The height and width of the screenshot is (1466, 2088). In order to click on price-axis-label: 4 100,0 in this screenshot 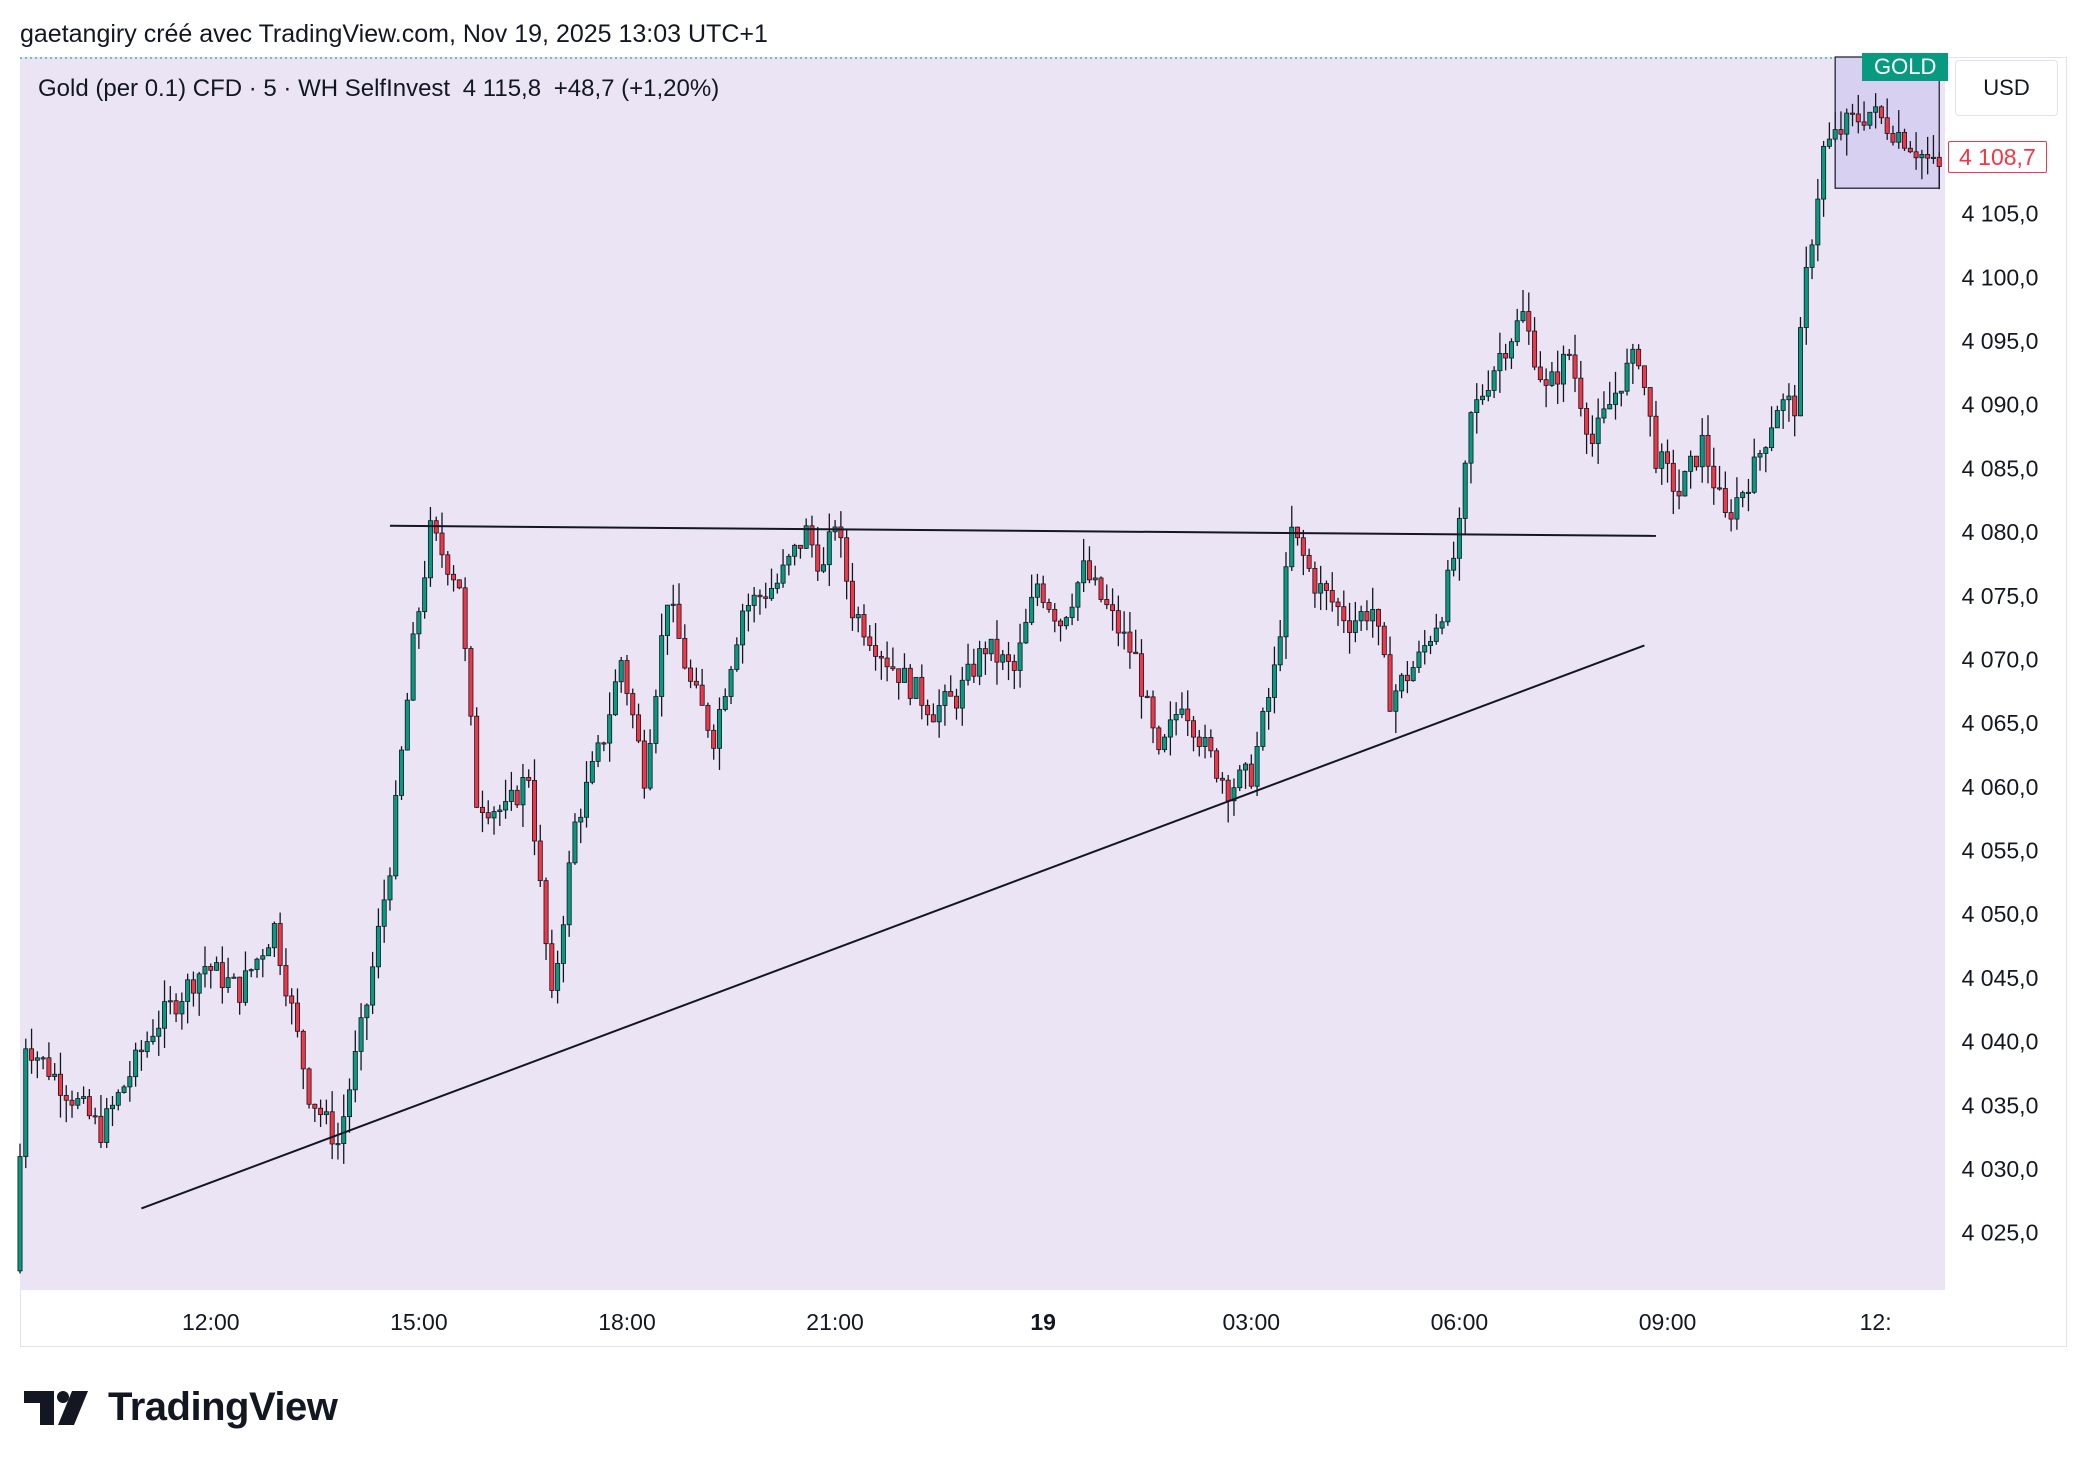, I will do `click(2000, 277)`.